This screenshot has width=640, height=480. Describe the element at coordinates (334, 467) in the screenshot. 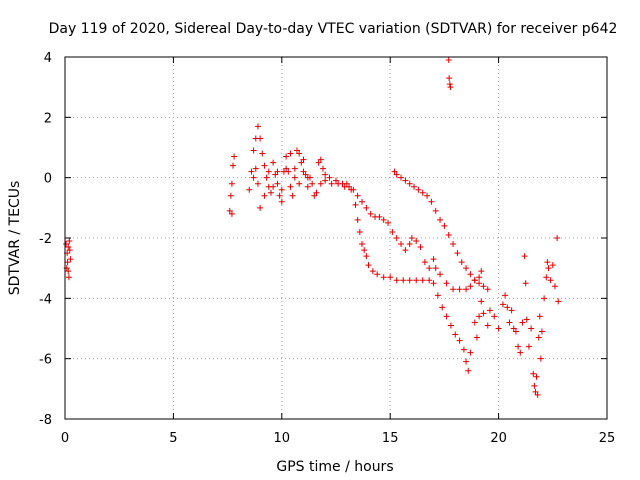

I see `x-axis-label: GPS time / hours` at that location.